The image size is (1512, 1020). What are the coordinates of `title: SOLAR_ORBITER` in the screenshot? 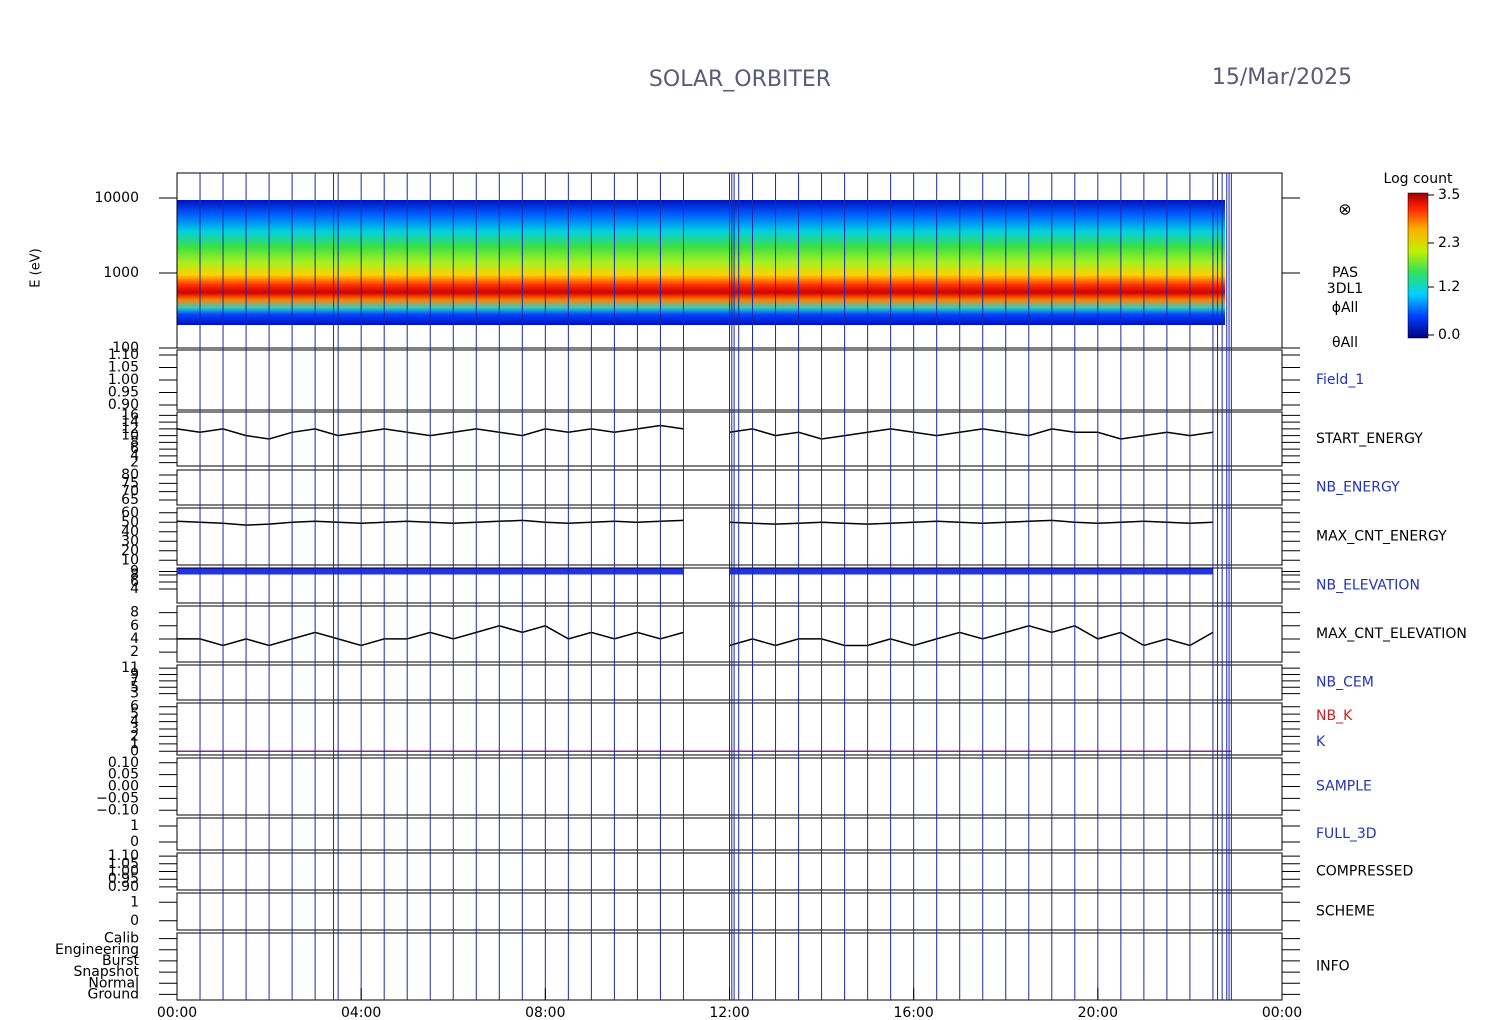 It's located at (740, 79).